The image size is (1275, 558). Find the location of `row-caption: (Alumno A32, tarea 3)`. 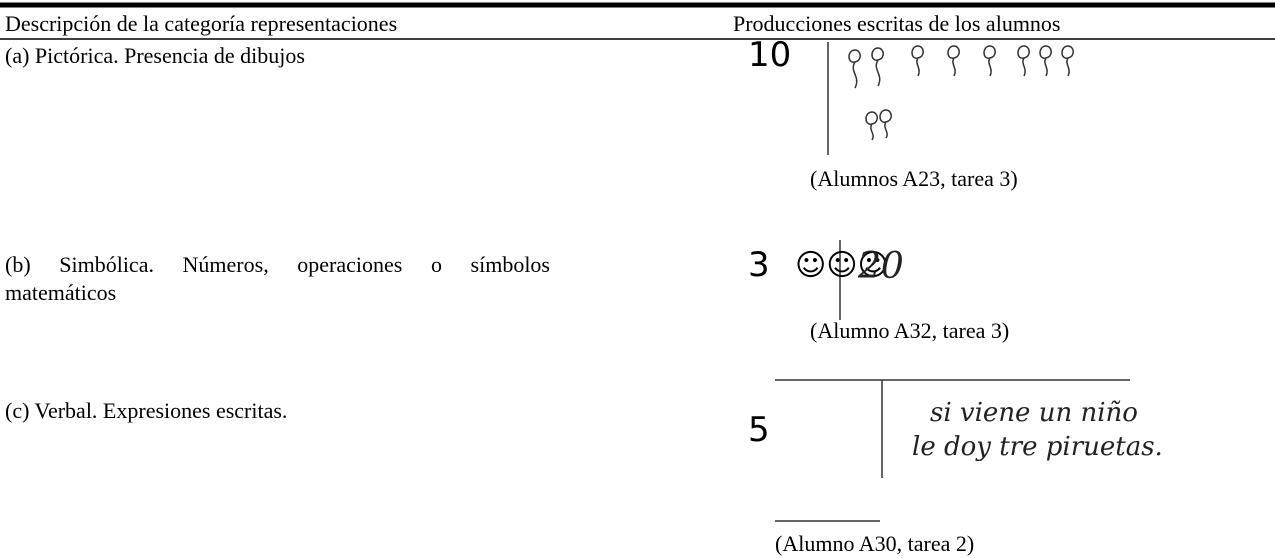

row-caption: (Alumno A32, tarea 3) is located at coordinates (910, 330).